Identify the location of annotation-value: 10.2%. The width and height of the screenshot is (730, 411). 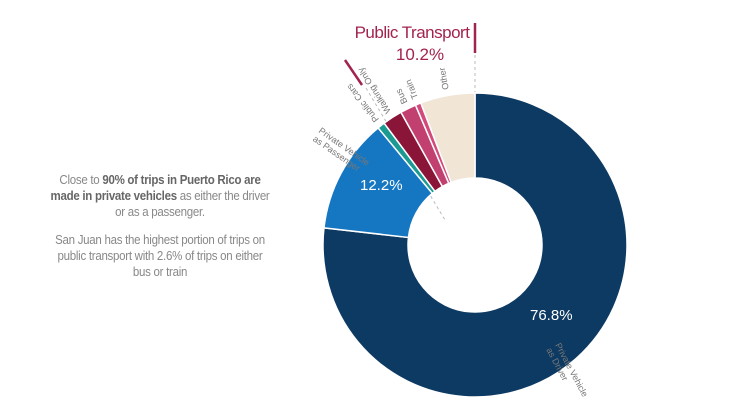
(420, 54).